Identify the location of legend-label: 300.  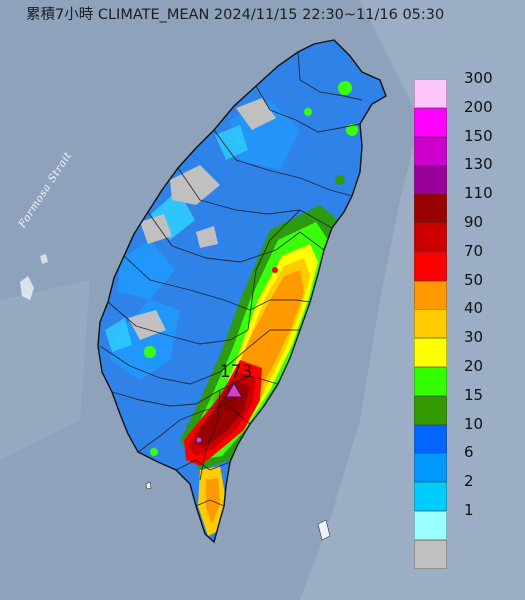
(478, 78).